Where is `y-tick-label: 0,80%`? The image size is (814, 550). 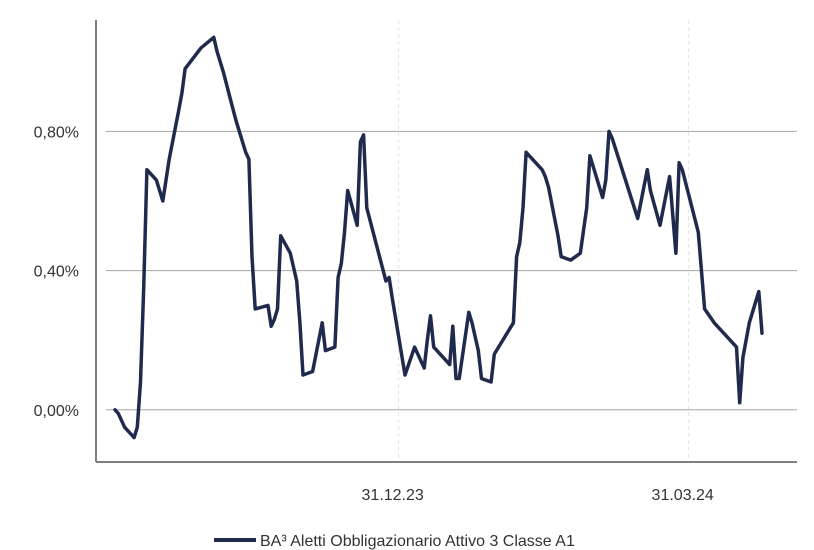
y-tick-label: 0,80% is located at coordinates (56, 132).